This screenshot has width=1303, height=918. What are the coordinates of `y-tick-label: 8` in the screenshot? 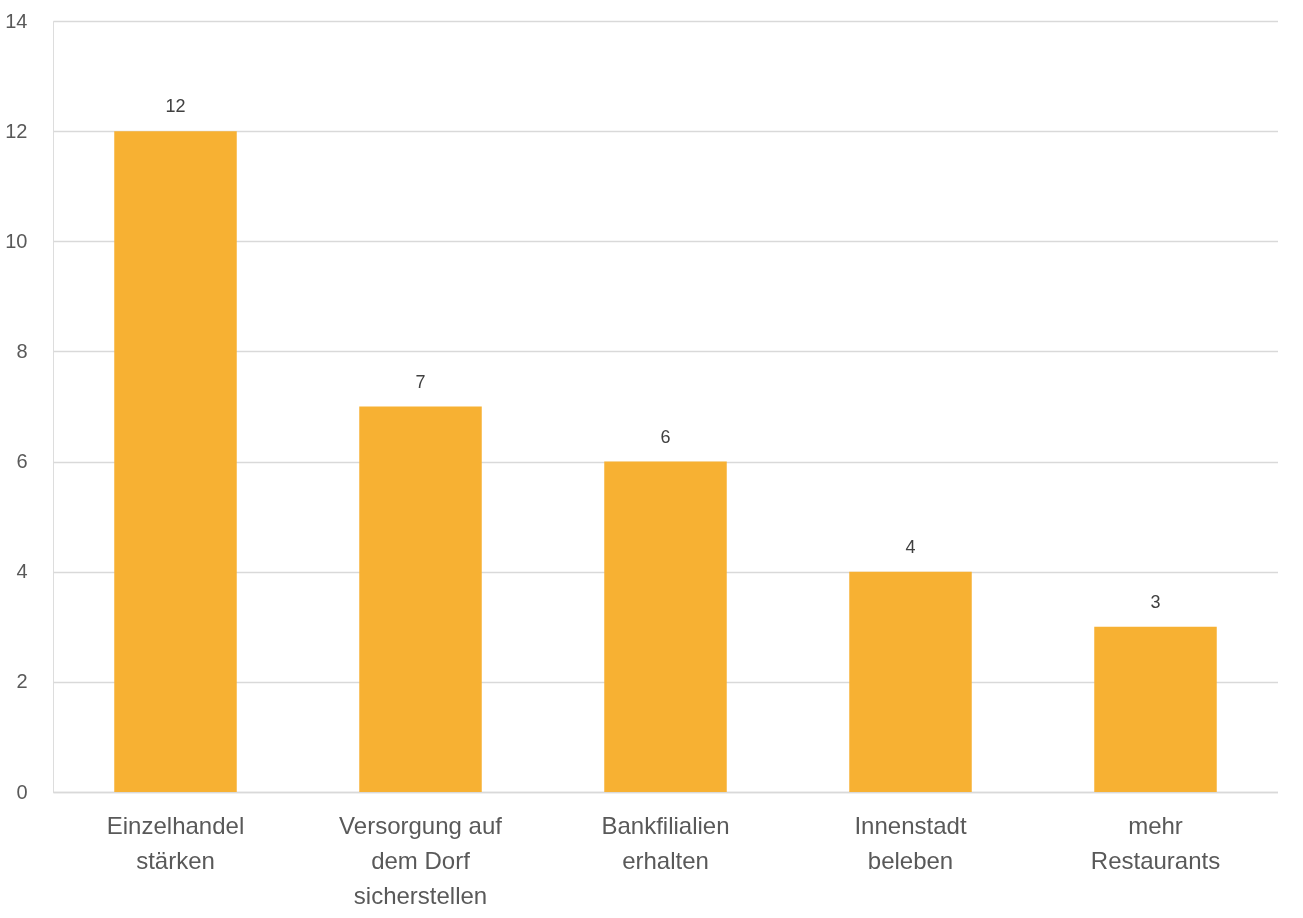 It's located at (22, 350).